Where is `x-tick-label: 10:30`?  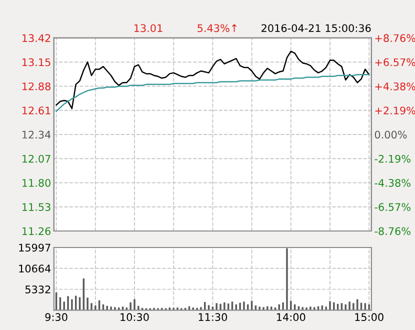 x-tick-label: 10:30 is located at coordinates (134, 317).